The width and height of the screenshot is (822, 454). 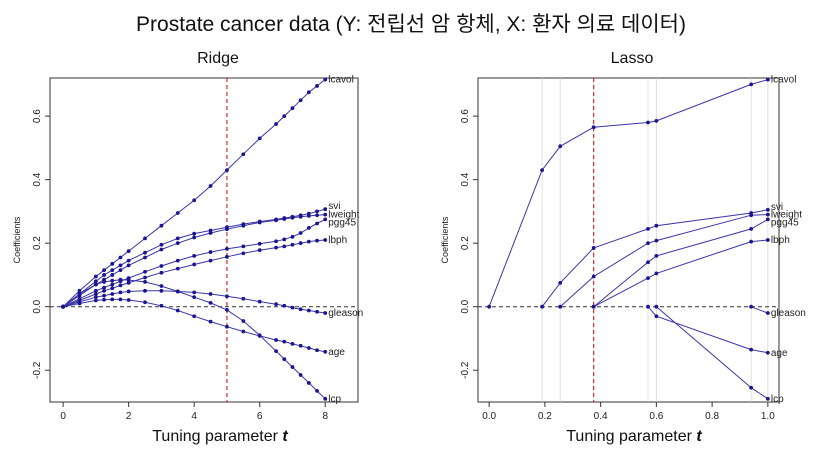 I want to click on ridge-x-tick-label: 4, so click(x=194, y=416).